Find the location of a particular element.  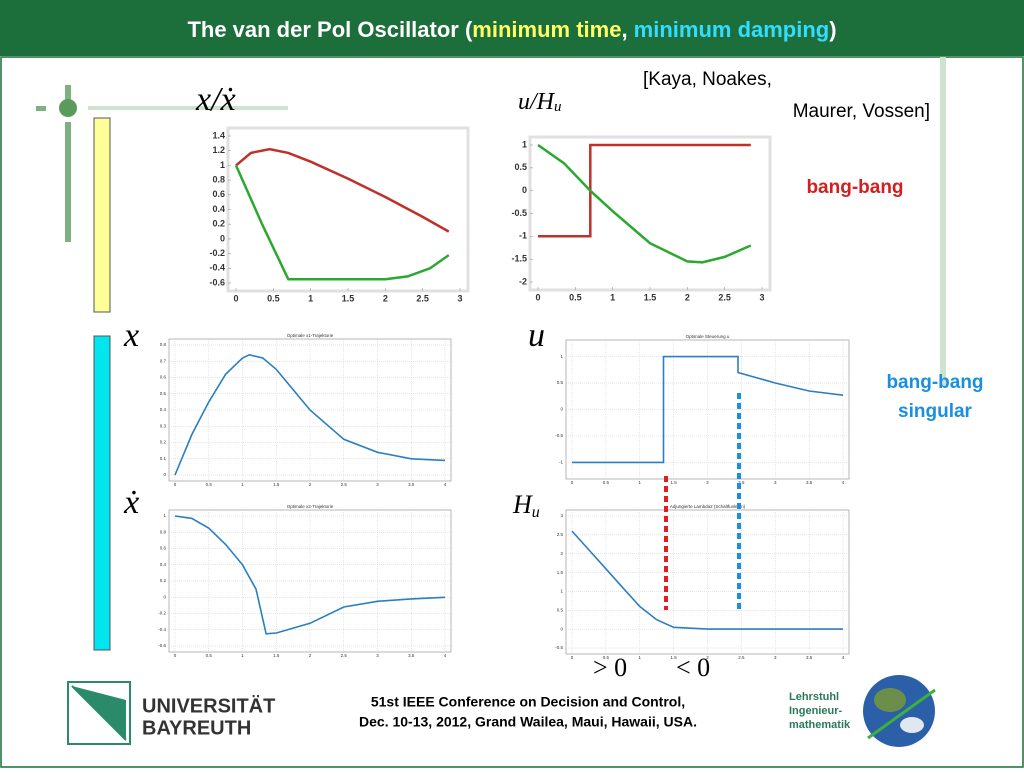

y-tick-label: 0.3 is located at coordinates (163, 425).